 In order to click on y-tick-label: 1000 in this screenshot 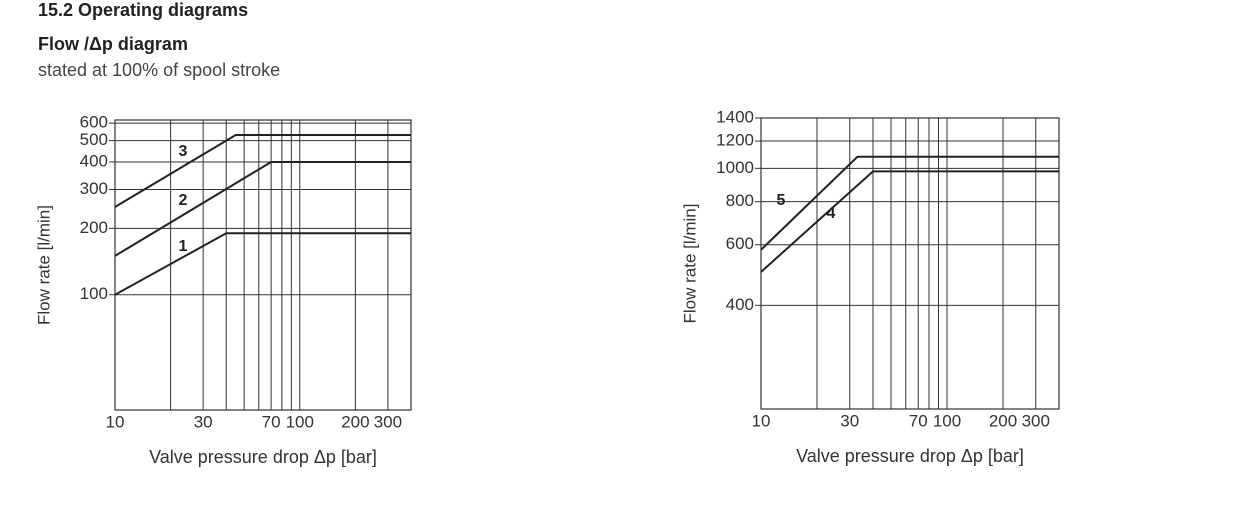, I will do `click(735, 167)`.